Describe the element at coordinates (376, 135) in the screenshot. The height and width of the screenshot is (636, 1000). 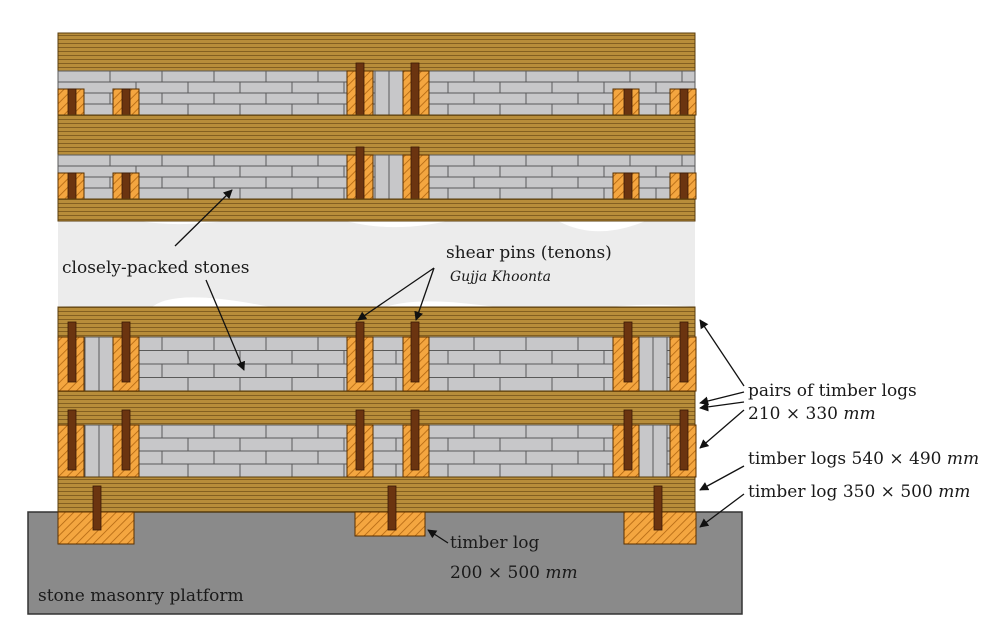
I see `timber-log-band` at that location.